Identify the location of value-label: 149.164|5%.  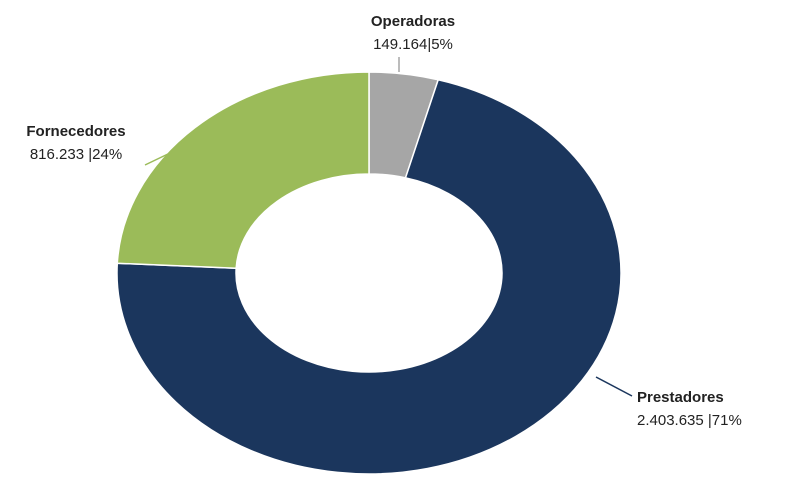
(413, 44).